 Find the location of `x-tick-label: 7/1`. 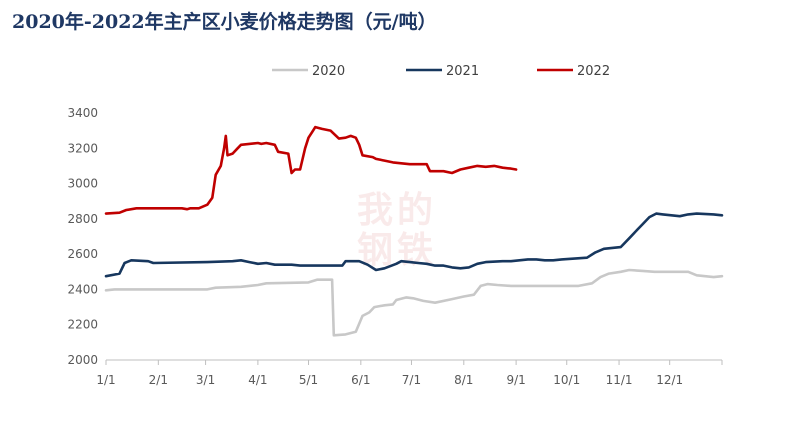

x-tick-label: 7/1 is located at coordinates (411, 380).